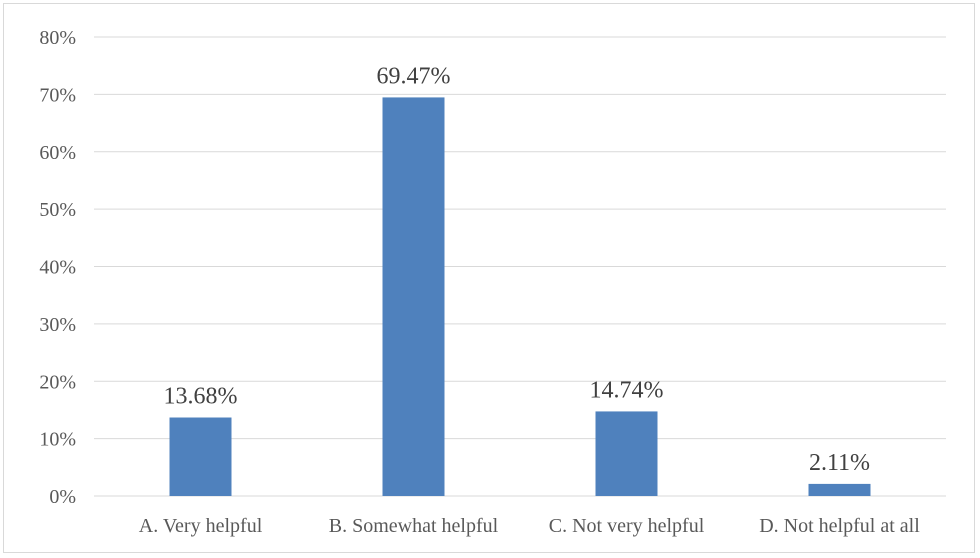  I want to click on data-label: 2.11%, so click(839, 463).